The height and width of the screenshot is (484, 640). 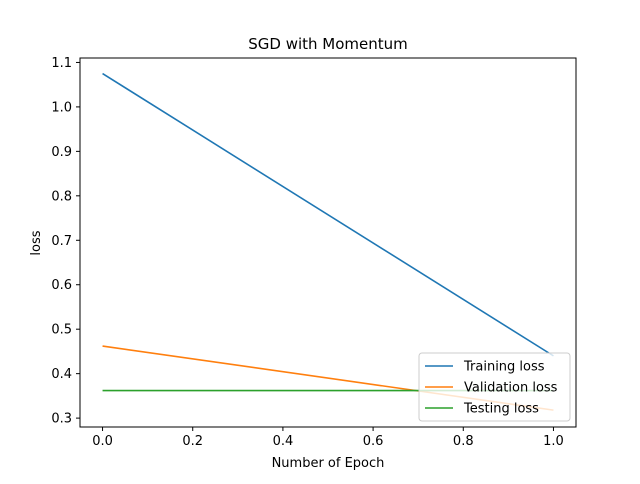 What do you see at coordinates (328, 463) in the screenshot?
I see `x-axis-label: Number of Epoch` at bounding box center [328, 463].